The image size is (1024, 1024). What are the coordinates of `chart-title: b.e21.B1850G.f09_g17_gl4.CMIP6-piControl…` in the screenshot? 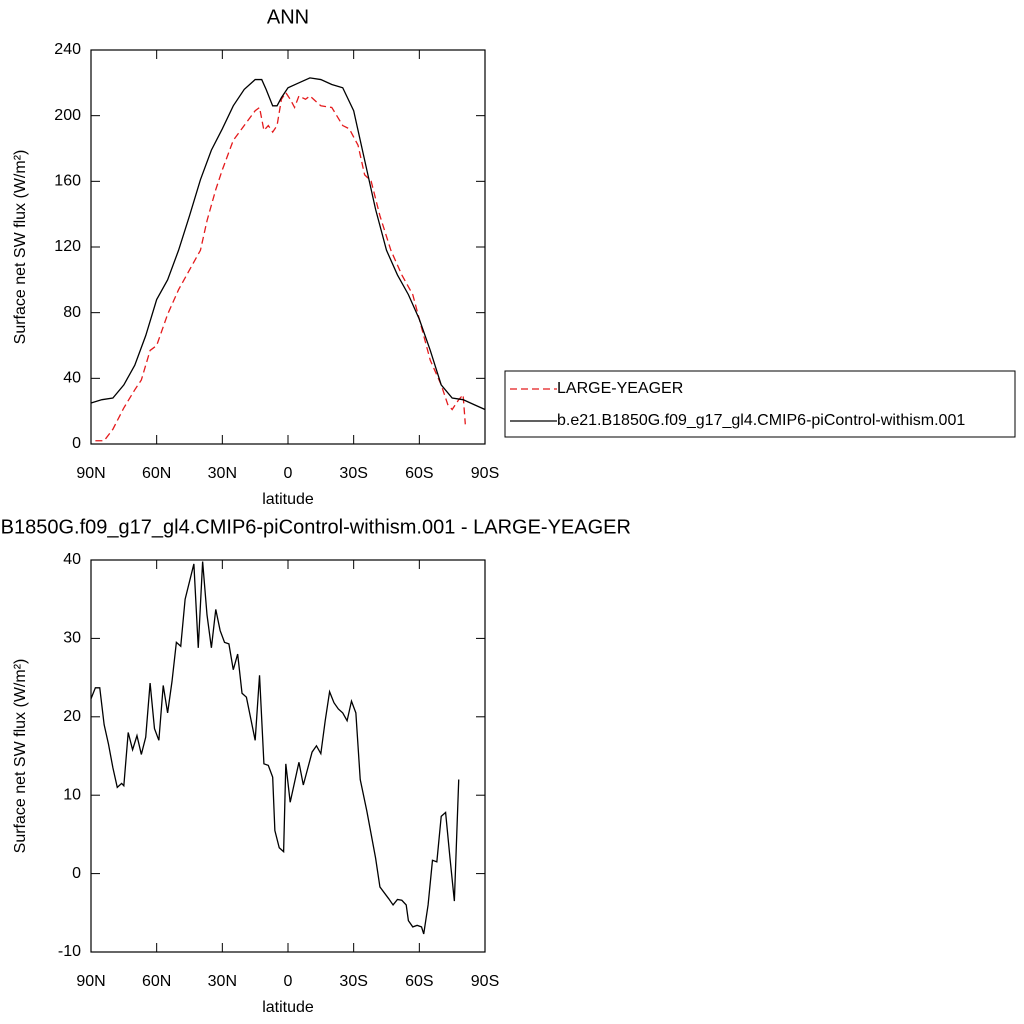 It's located at (315, 527).